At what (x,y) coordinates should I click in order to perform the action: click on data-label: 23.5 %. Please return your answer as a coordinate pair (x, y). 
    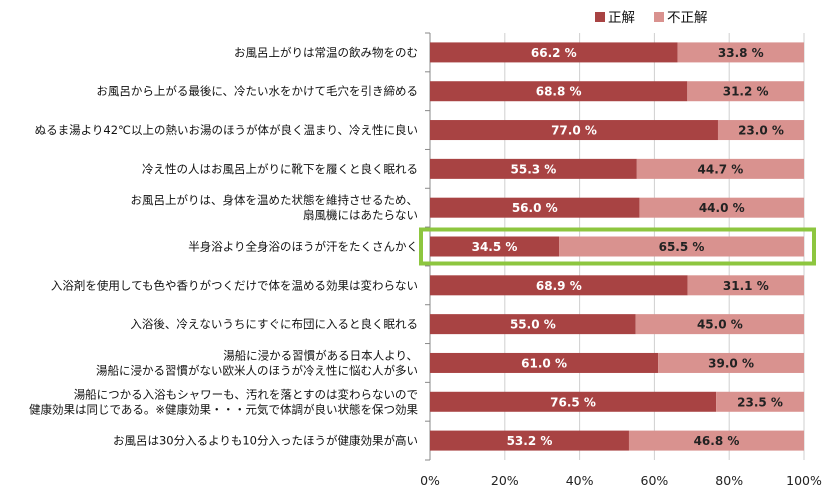
    Looking at the image, I should click on (760, 402).